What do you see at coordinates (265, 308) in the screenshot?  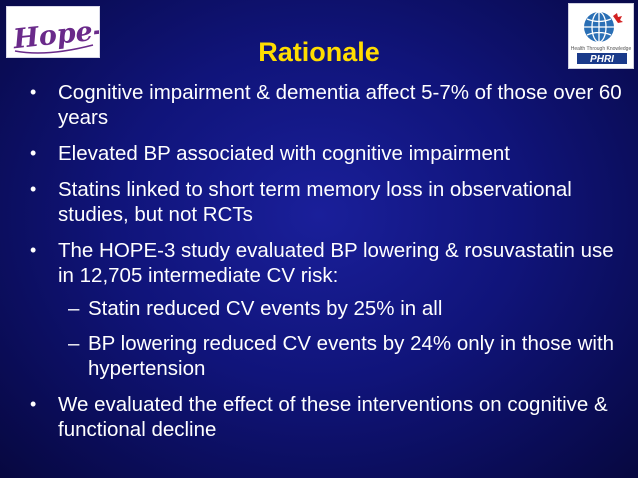 I see `sub-bullet-text: Statin reduced CV events by 25% in all` at bounding box center [265, 308].